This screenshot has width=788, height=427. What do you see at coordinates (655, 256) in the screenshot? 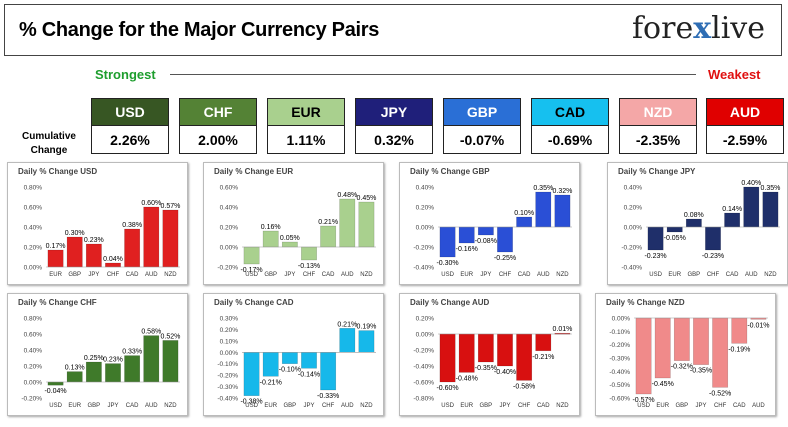
I see `data-label: -0.23%` at bounding box center [655, 256].